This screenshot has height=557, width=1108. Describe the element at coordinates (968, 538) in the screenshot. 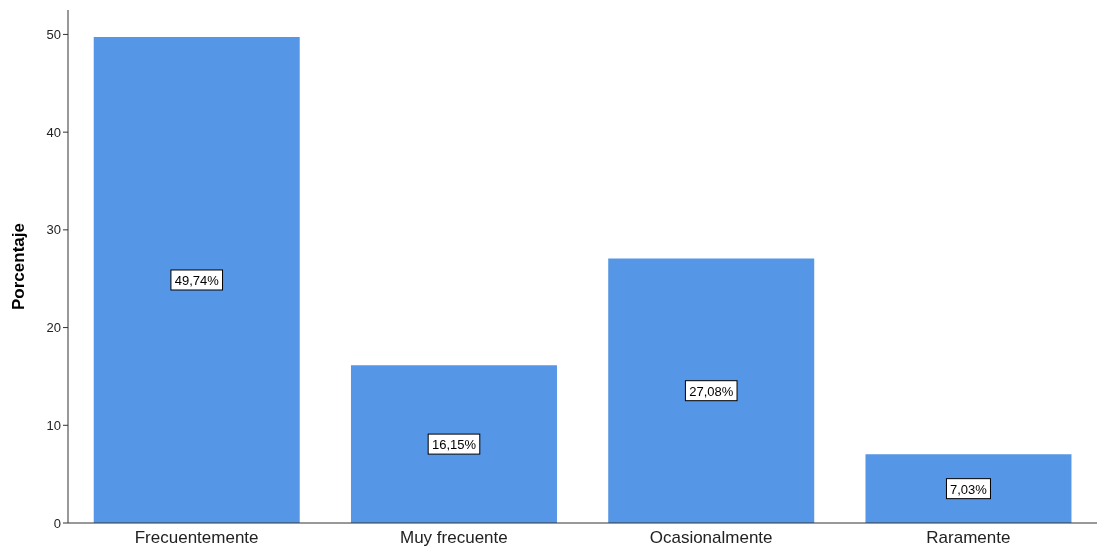

I see `x-tick-label: Raramente` at that location.